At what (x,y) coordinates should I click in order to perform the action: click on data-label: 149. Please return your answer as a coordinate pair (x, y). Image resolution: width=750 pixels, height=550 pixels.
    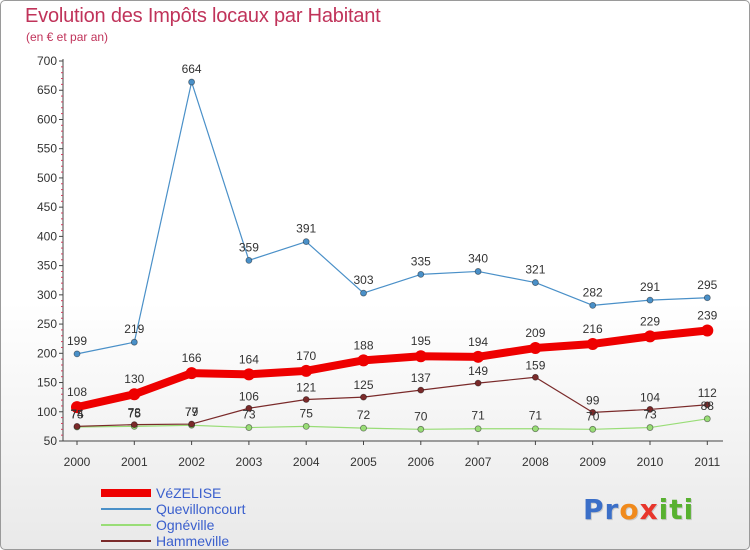
    Looking at the image, I should click on (478, 371).